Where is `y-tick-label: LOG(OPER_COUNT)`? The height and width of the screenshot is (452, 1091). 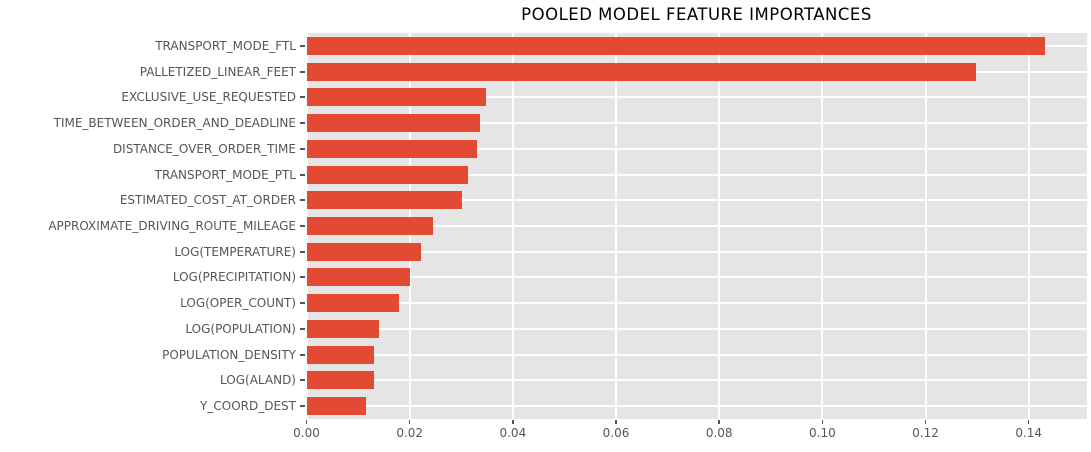 y-tick-label: LOG(OPER_COUNT) is located at coordinates (238, 303).